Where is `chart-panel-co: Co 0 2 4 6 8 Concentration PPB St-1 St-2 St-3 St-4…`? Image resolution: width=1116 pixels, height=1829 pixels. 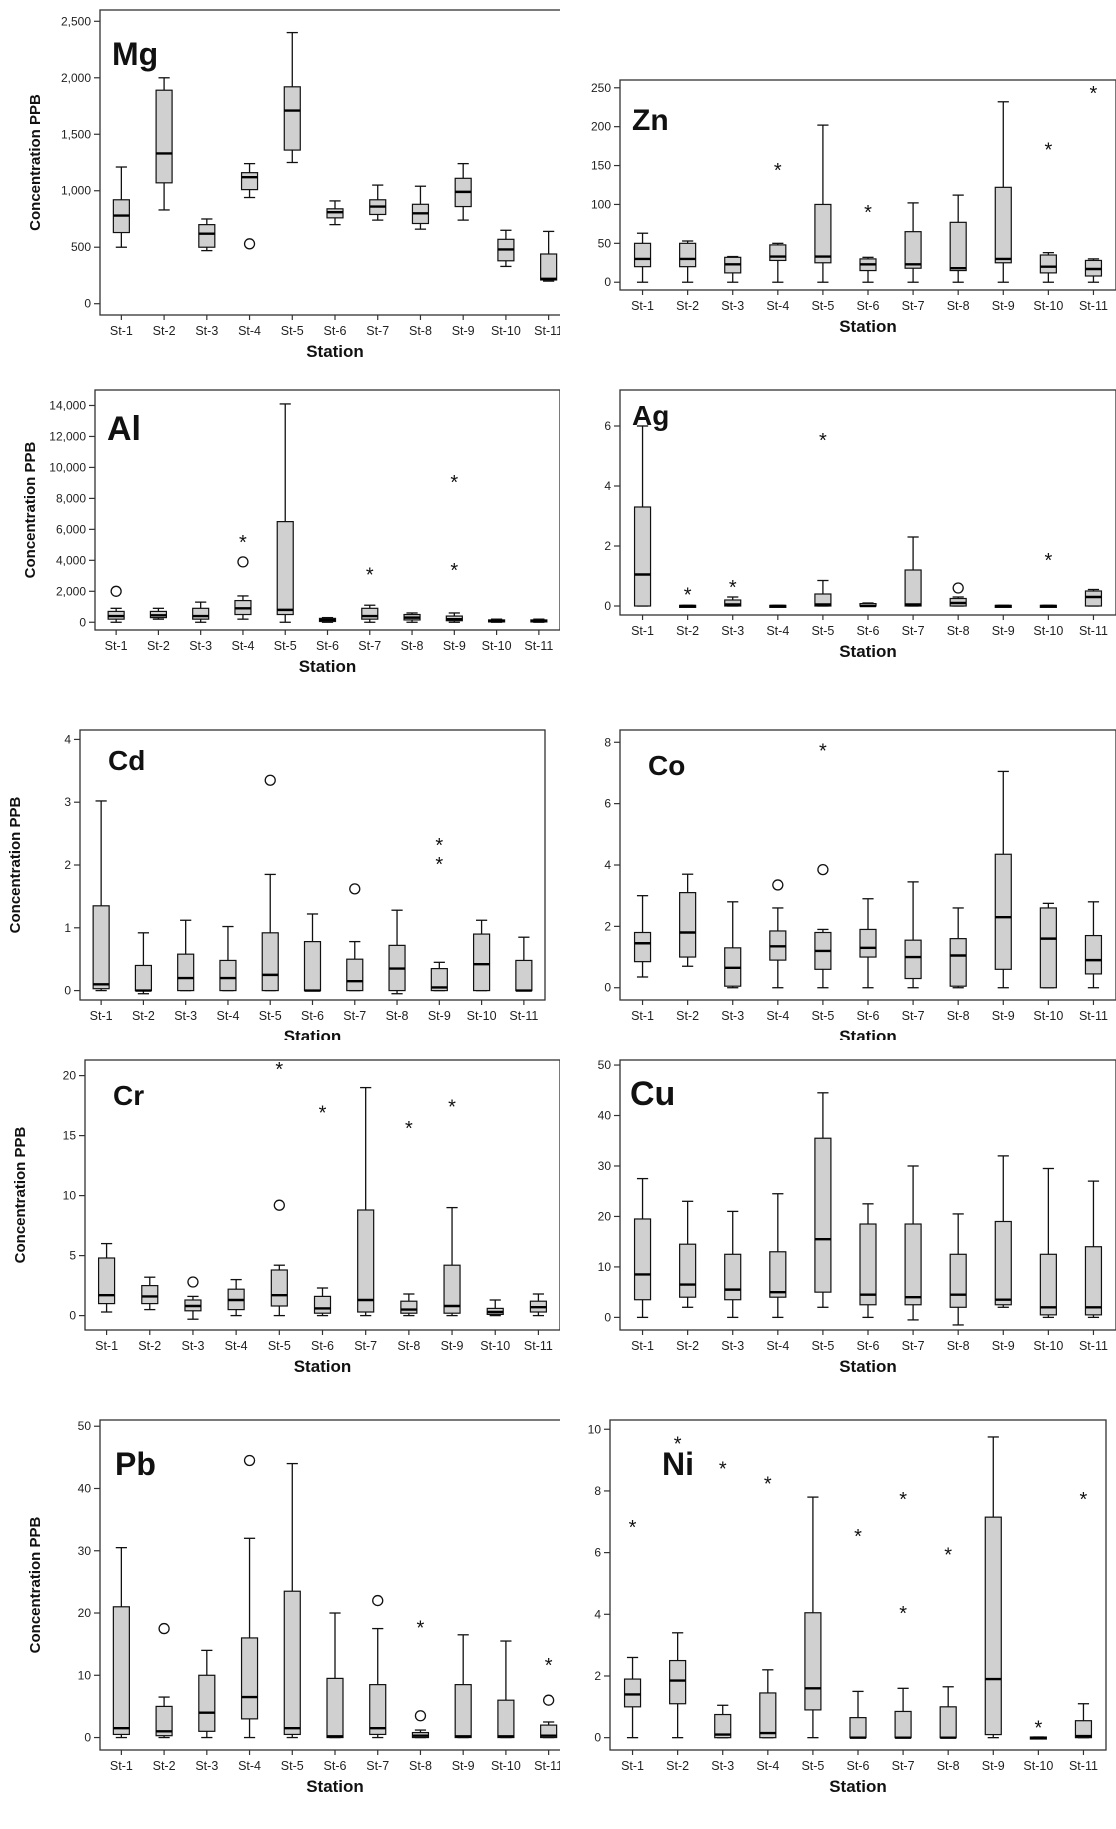 chart-panel-co: Co 0 2 4 6 8 Concentration PPB St-1 St-2 St-3 St-4… is located at coordinates (831, 883).